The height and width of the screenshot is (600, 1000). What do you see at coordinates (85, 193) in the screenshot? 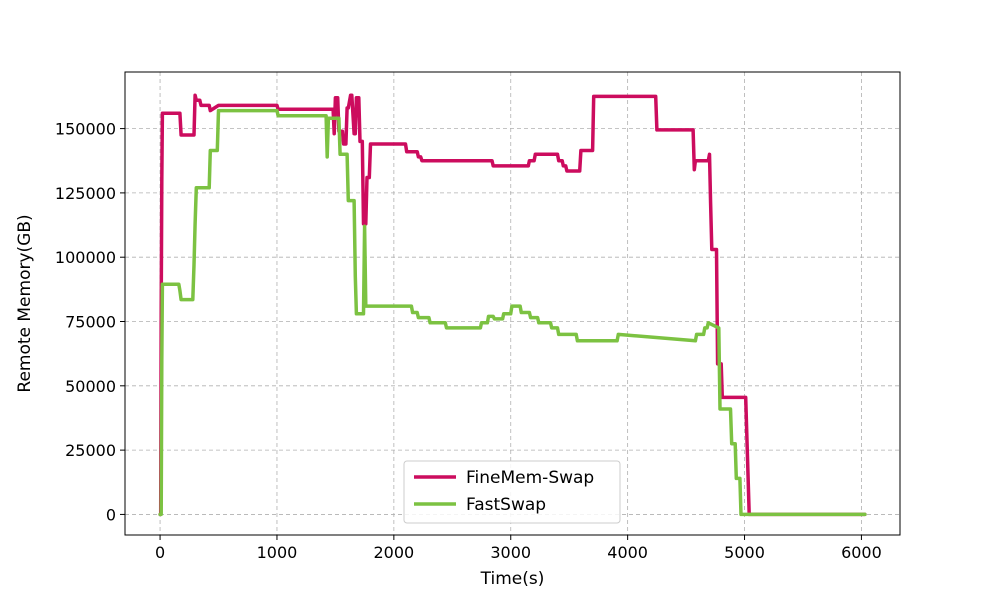
I see `y-tick-label: 125000` at bounding box center [85, 193].